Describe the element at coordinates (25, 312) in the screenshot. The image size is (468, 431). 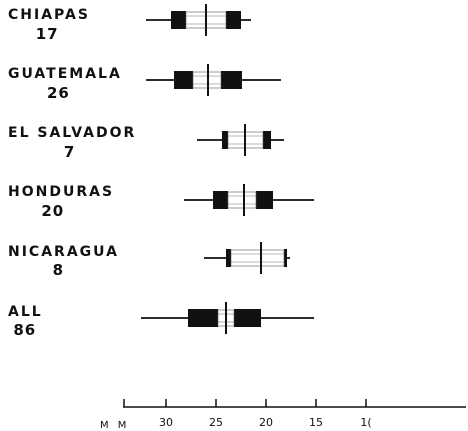
I see `group-name-label: ALL` at that location.